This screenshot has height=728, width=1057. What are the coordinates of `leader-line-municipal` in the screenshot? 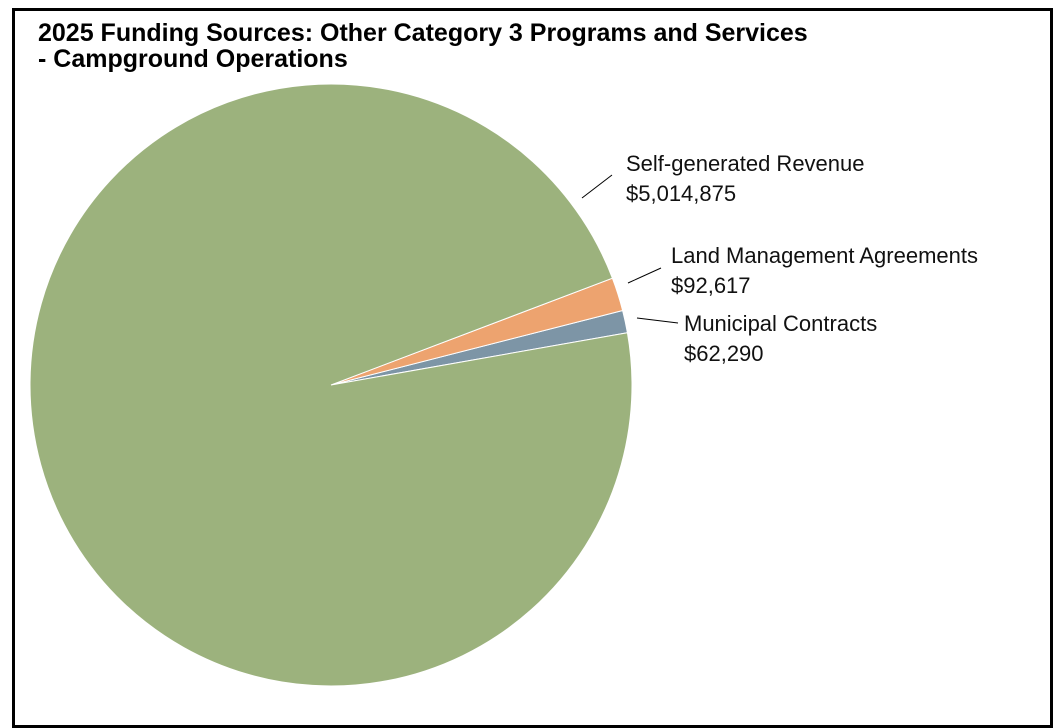 It's located at (657, 320).